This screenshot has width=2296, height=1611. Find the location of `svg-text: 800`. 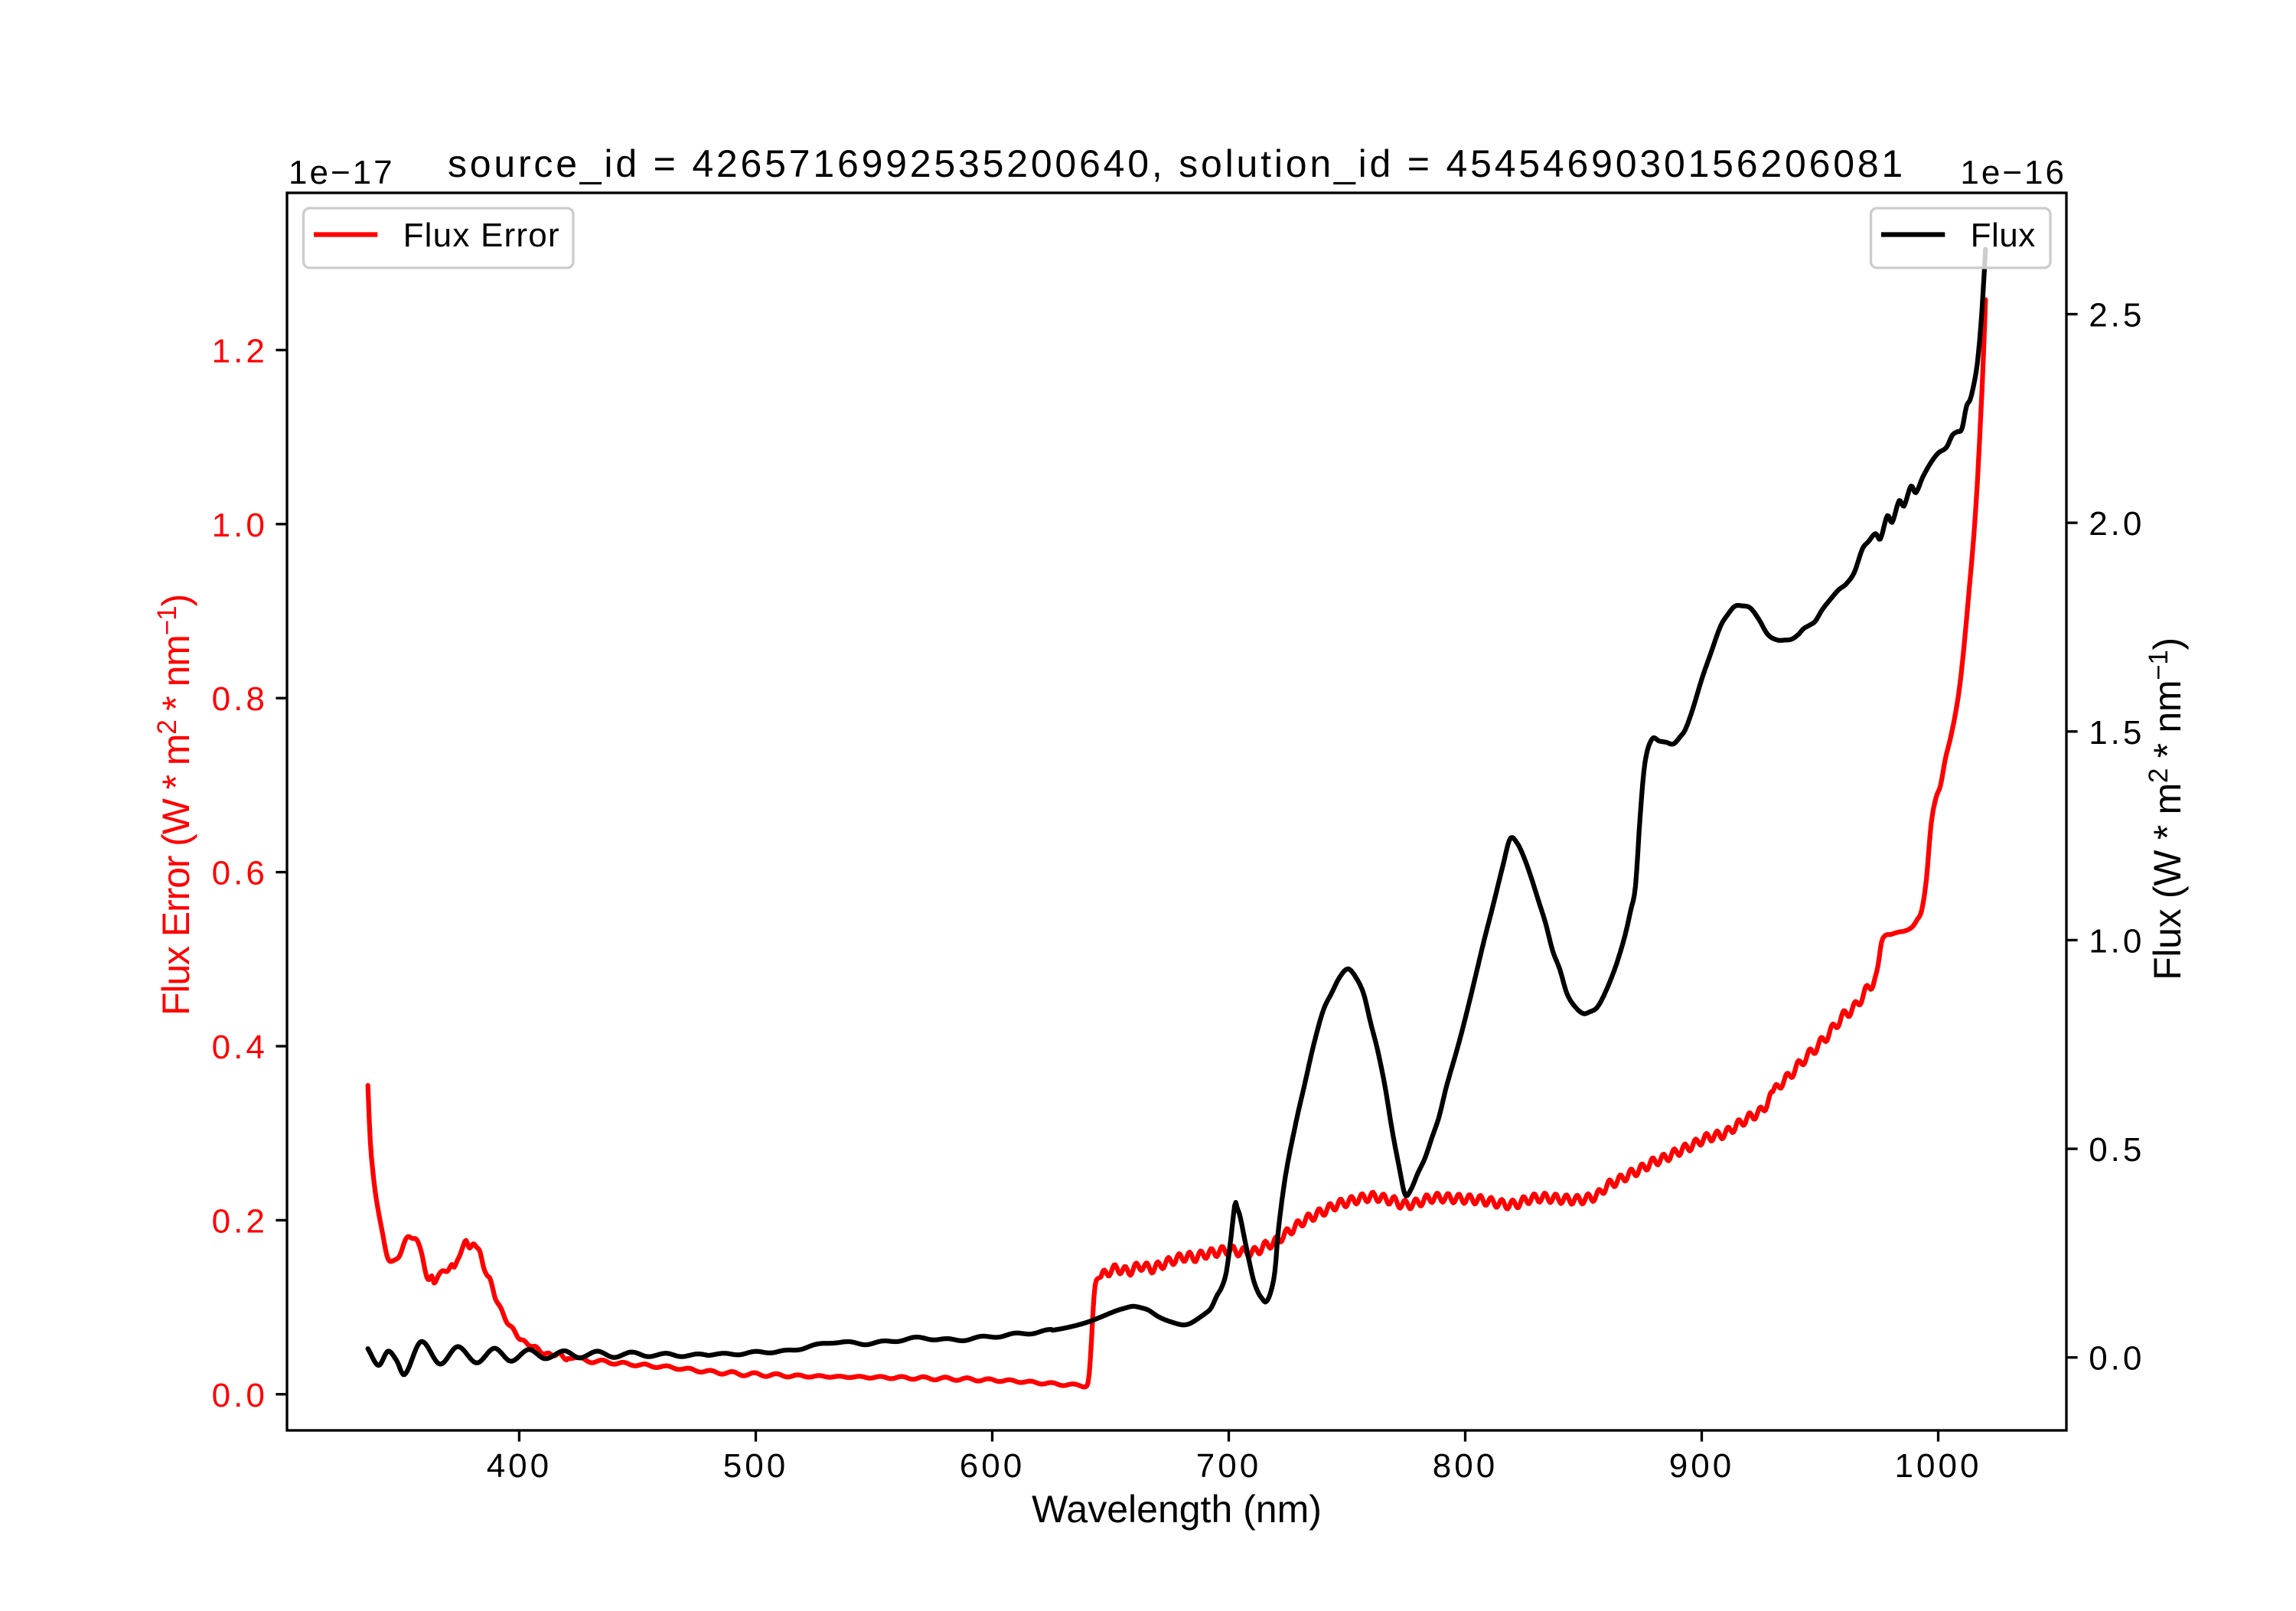

svg-text: 800 is located at coordinates (1465, 1466).